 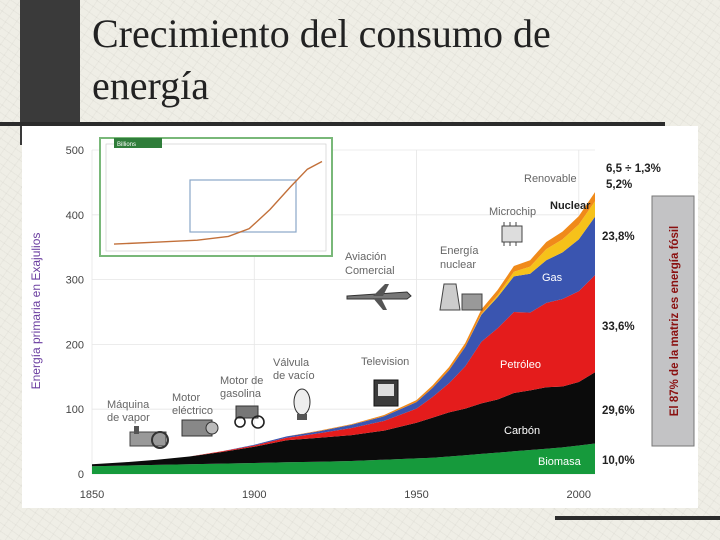 What do you see at coordinates (321, 59) in the screenshot?
I see `slide-title: Crecimiento del consumo de energía` at bounding box center [321, 59].